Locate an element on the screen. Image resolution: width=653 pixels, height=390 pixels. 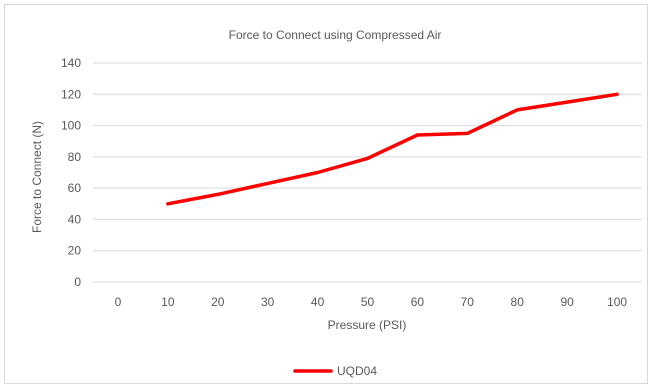
y-axis-label: Force to Connect (N) is located at coordinates (37, 177).